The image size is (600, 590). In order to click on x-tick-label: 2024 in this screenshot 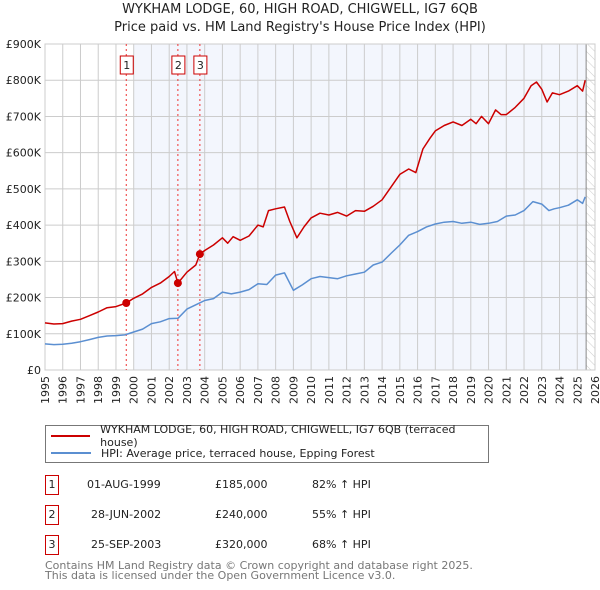, I will do `click(560, 390)`.